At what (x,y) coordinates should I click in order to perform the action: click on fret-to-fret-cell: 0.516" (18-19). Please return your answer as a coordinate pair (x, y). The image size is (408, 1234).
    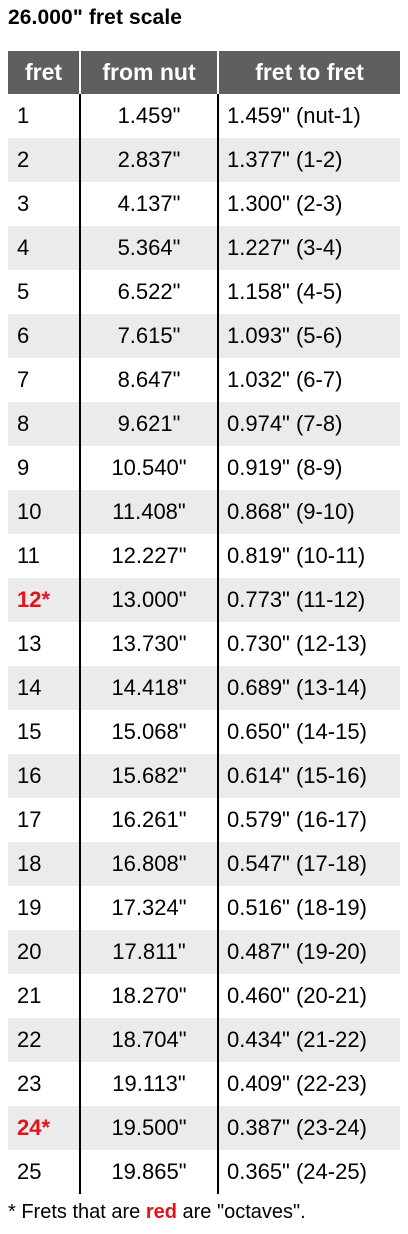
    Looking at the image, I should click on (297, 907).